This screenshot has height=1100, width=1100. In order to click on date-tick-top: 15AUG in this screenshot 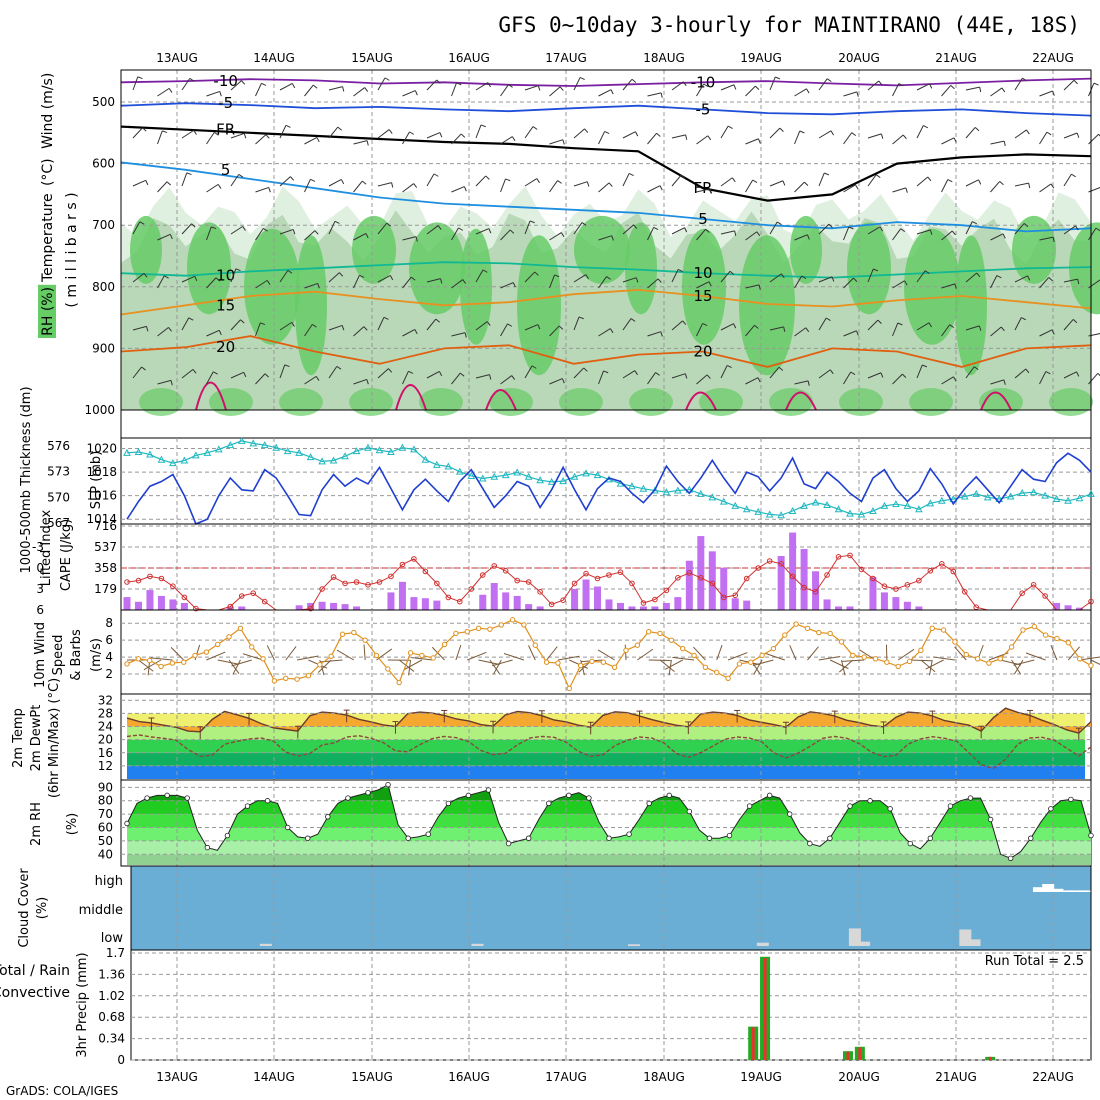, I will do `click(372, 58)`.